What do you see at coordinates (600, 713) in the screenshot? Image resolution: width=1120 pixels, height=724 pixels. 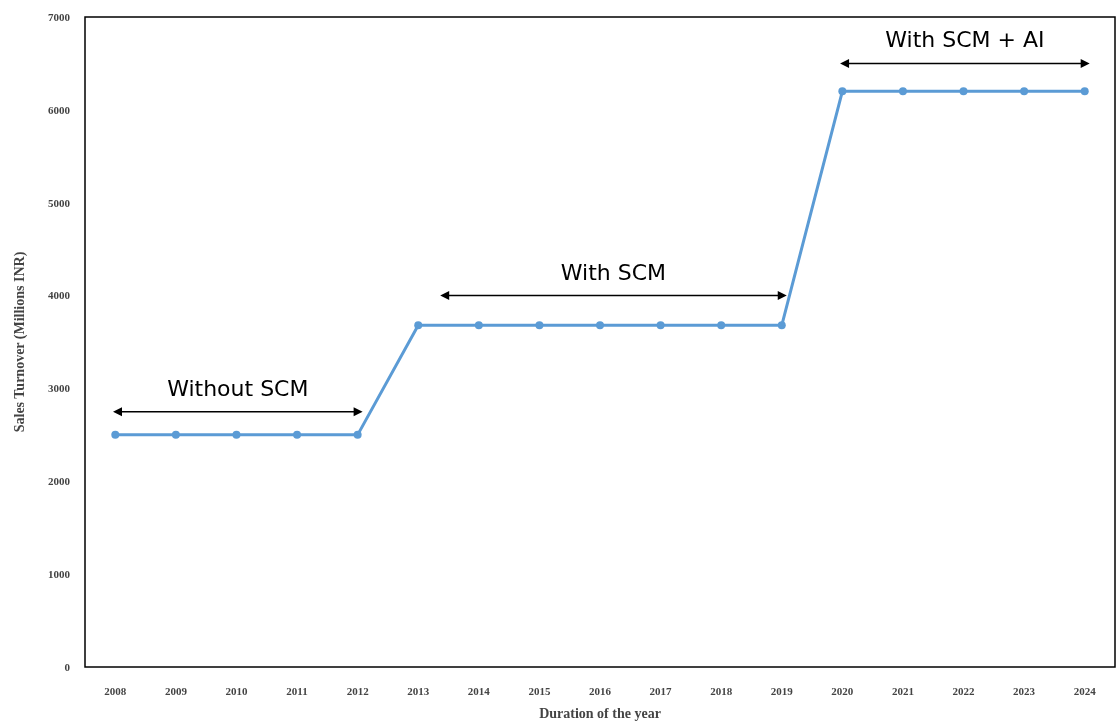 I see `x-axis-title: Duration of the year` at bounding box center [600, 713].